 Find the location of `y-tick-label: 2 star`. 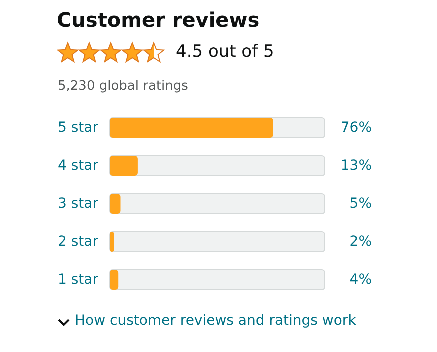

y-tick-label: 2 star is located at coordinates (78, 242).